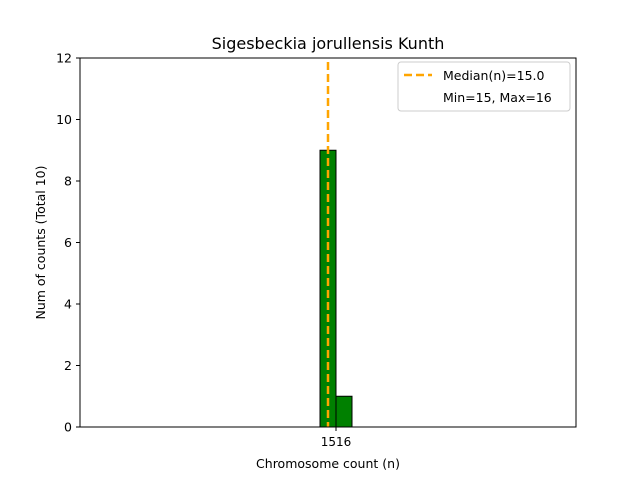 Image resolution: width=640 pixels, height=480 pixels. I want to click on legend-minmax-label: Min=15, Max=16, so click(497, 97).